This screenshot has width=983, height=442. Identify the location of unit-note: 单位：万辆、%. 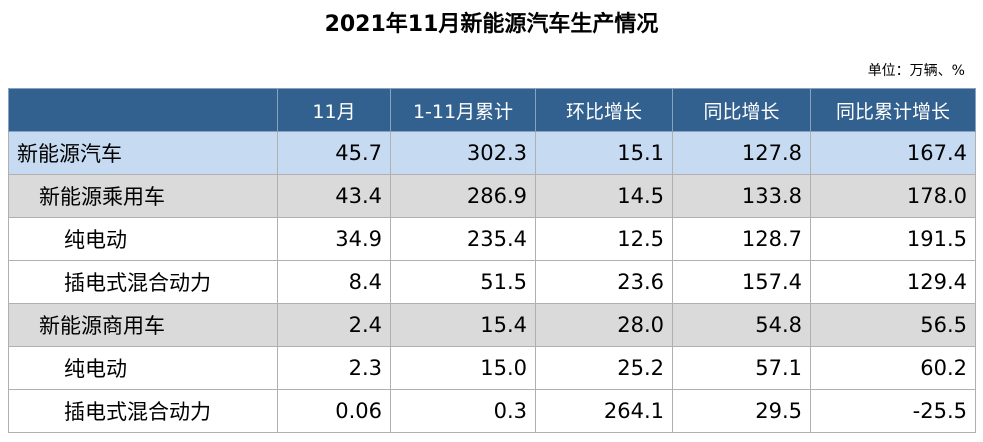
(916, 71).